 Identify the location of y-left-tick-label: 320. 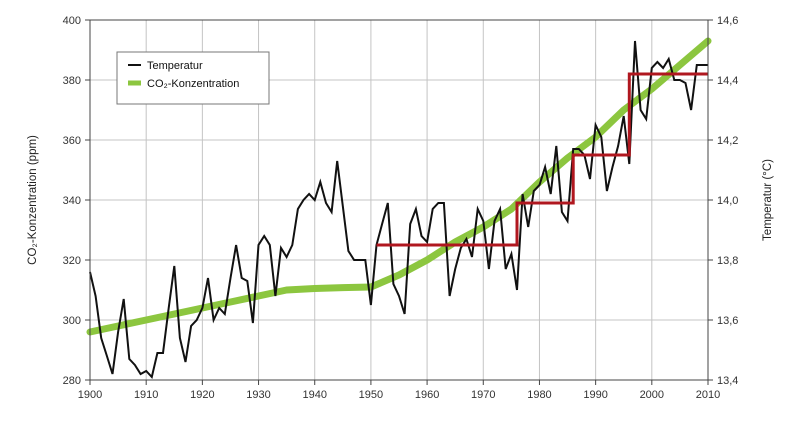
(72, 261).